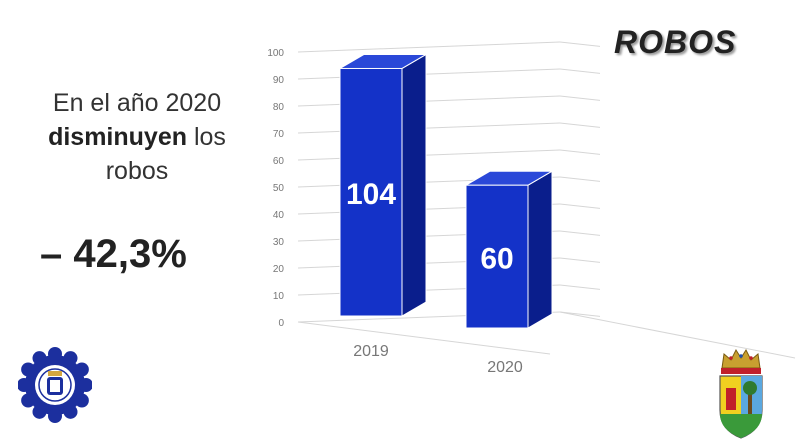 Image resolution: width=800 pixels, height=445 pixels. What do you see at coordinates (505, 367) in the screenshot?
I see `x-category-label: 2020` at bounding box center [505, 367].